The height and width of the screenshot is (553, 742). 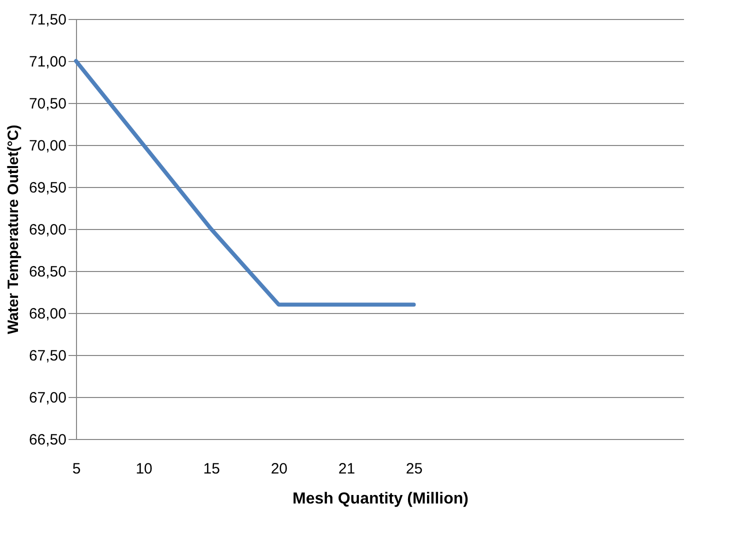 What do you see at coordinates (76, 469) in the screenshot?
I see `x-tick-label: 5` at bounding box center [76, 469].